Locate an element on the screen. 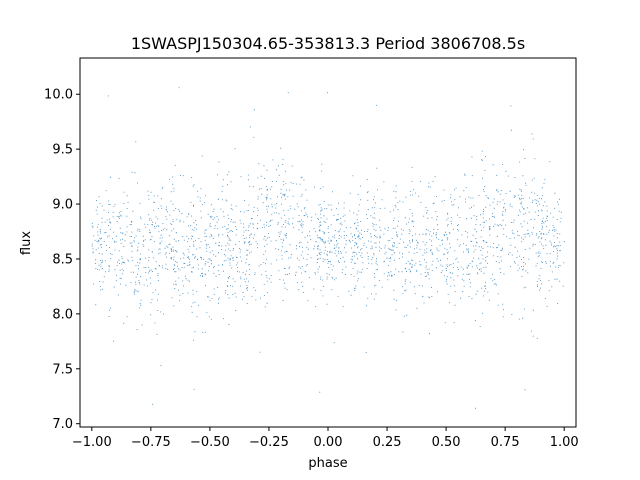 This screenshot has height=480, width=640. x-tick-label: 0.50 is located at coordinates (446, 442).